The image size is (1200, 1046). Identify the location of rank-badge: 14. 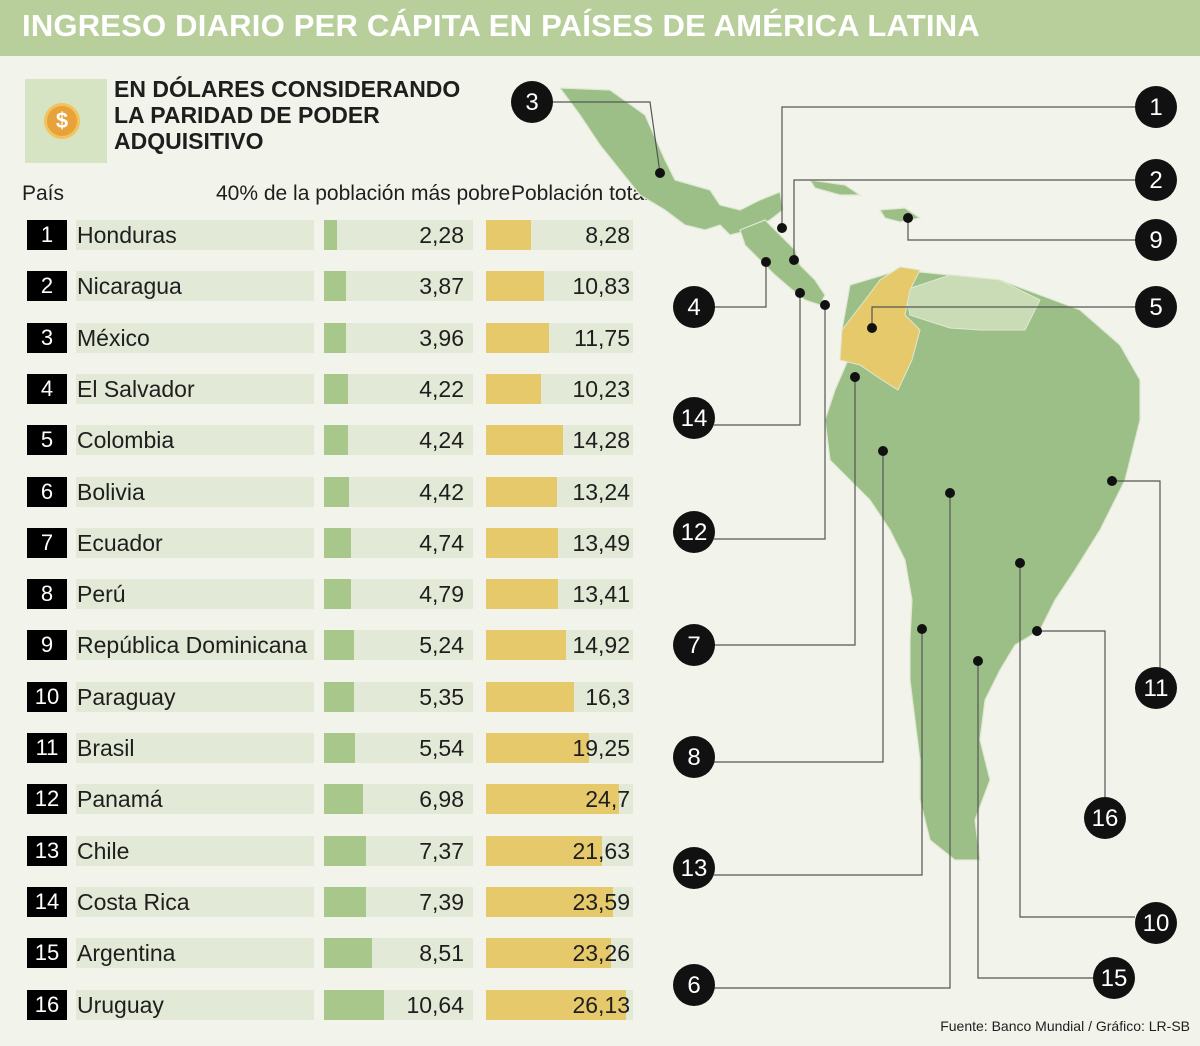
(47, 901).